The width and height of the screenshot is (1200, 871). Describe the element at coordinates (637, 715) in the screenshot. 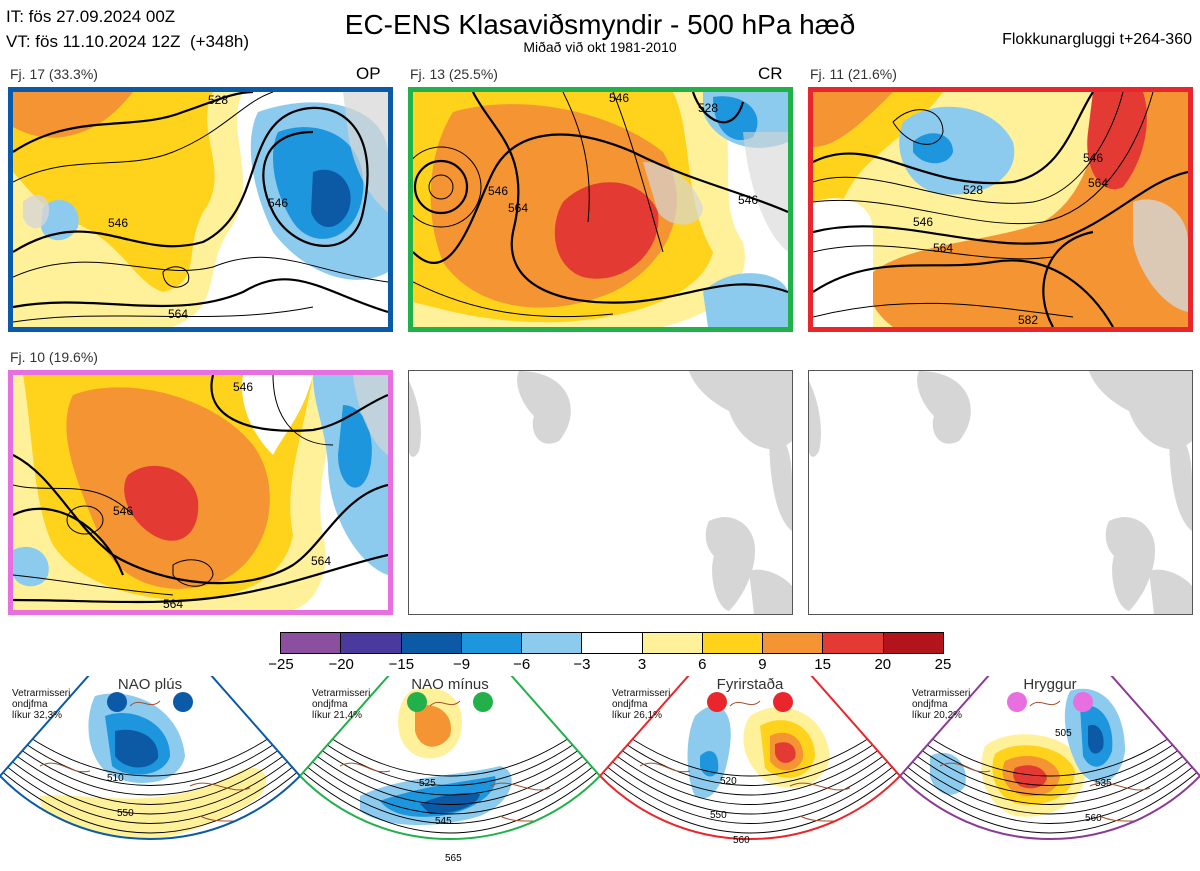

I see `regime-meta-line: líkur 26,1%` at that location.